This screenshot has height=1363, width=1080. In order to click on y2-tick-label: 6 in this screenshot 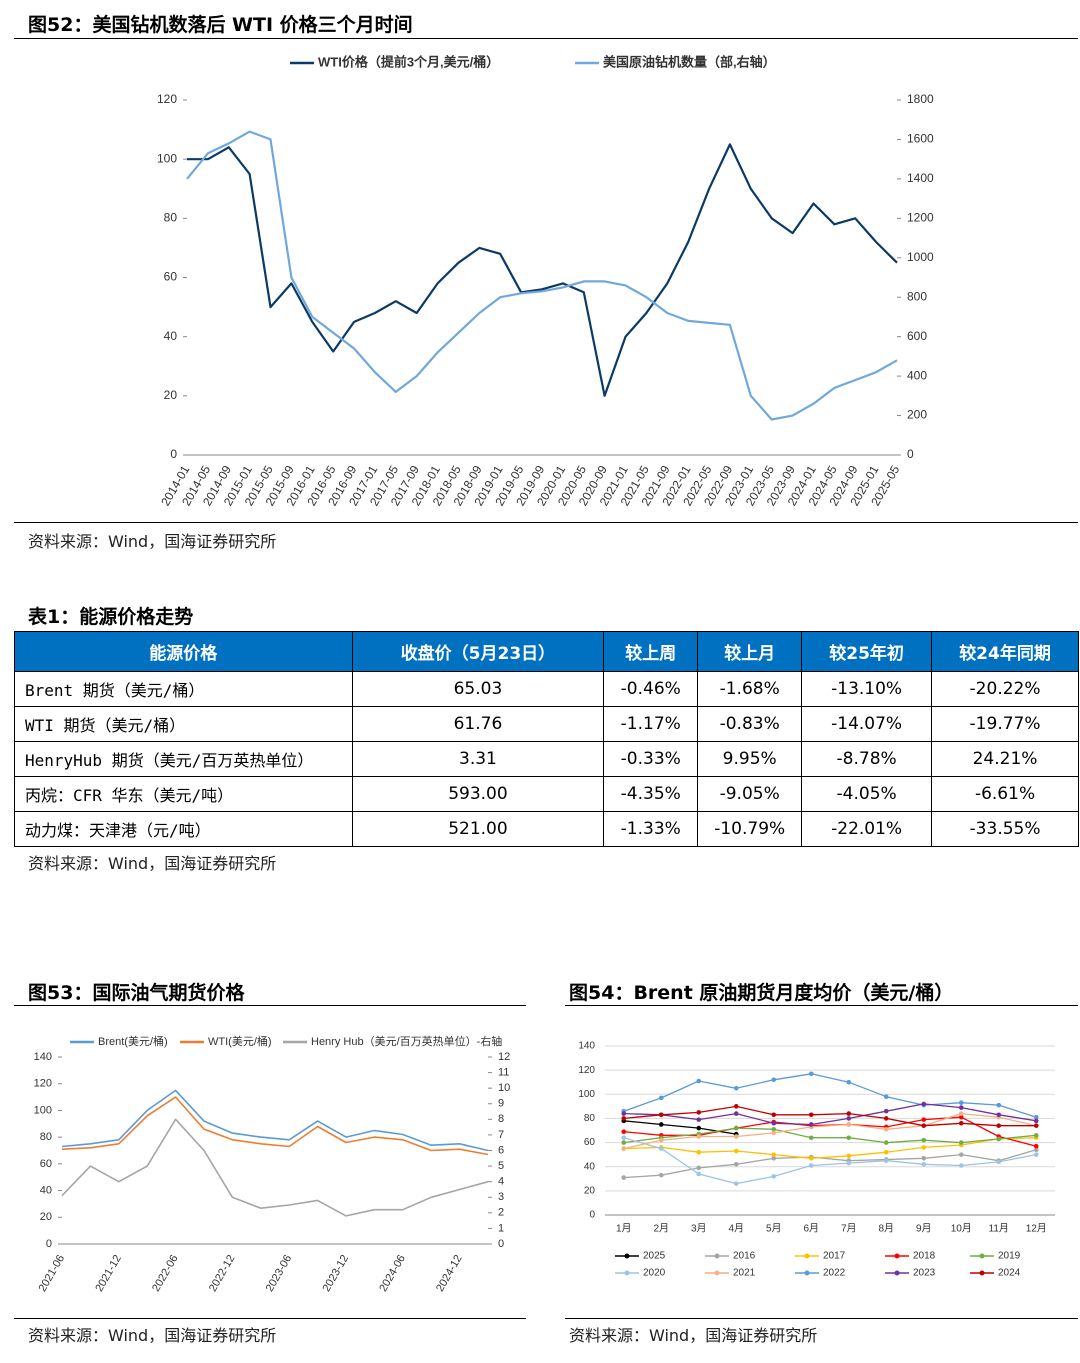, I will do `click(501, 1150)`.